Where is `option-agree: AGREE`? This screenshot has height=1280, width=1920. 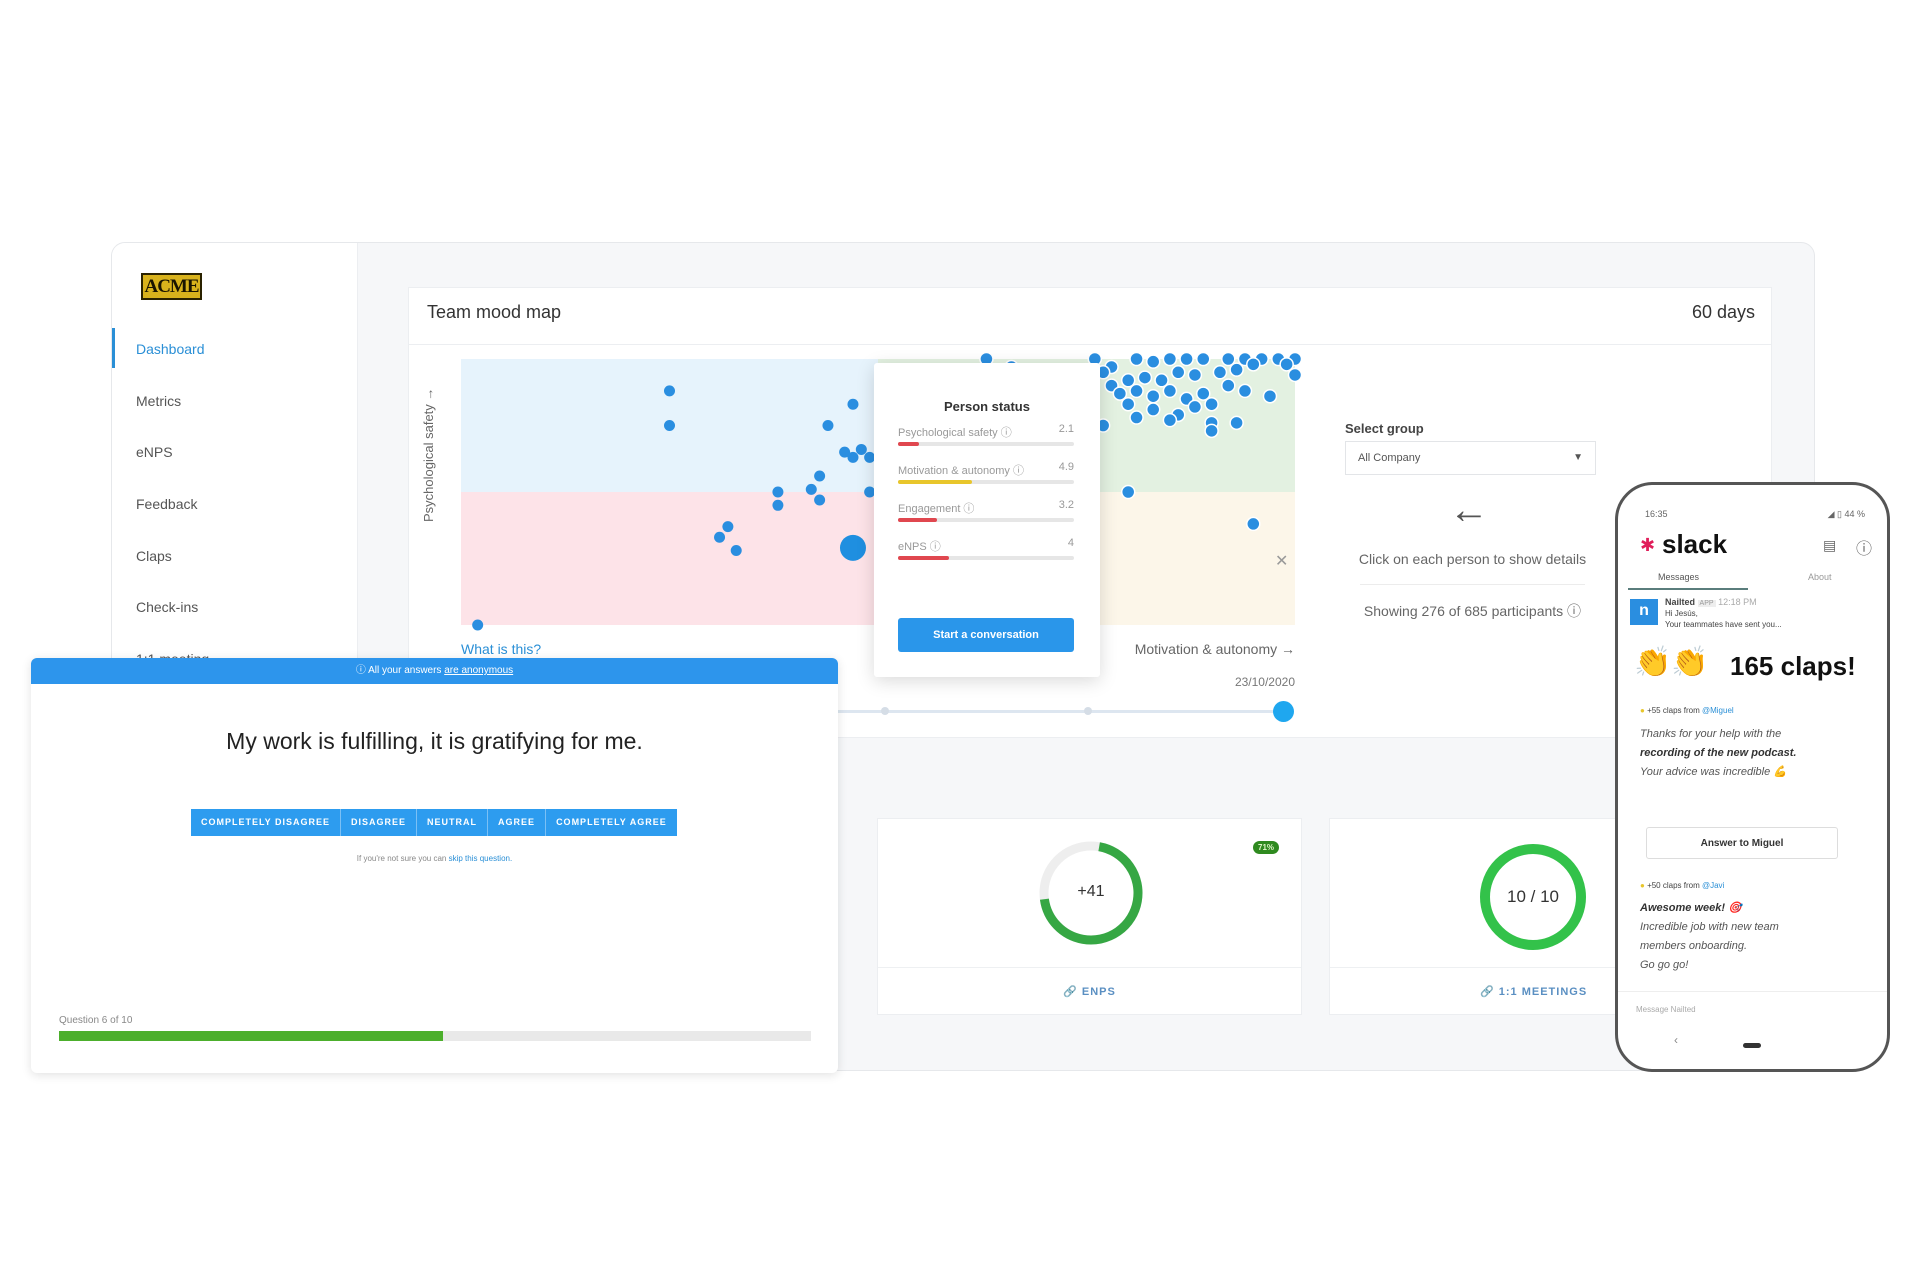 option-agree: AGREE is located at coordinates (517, 822).